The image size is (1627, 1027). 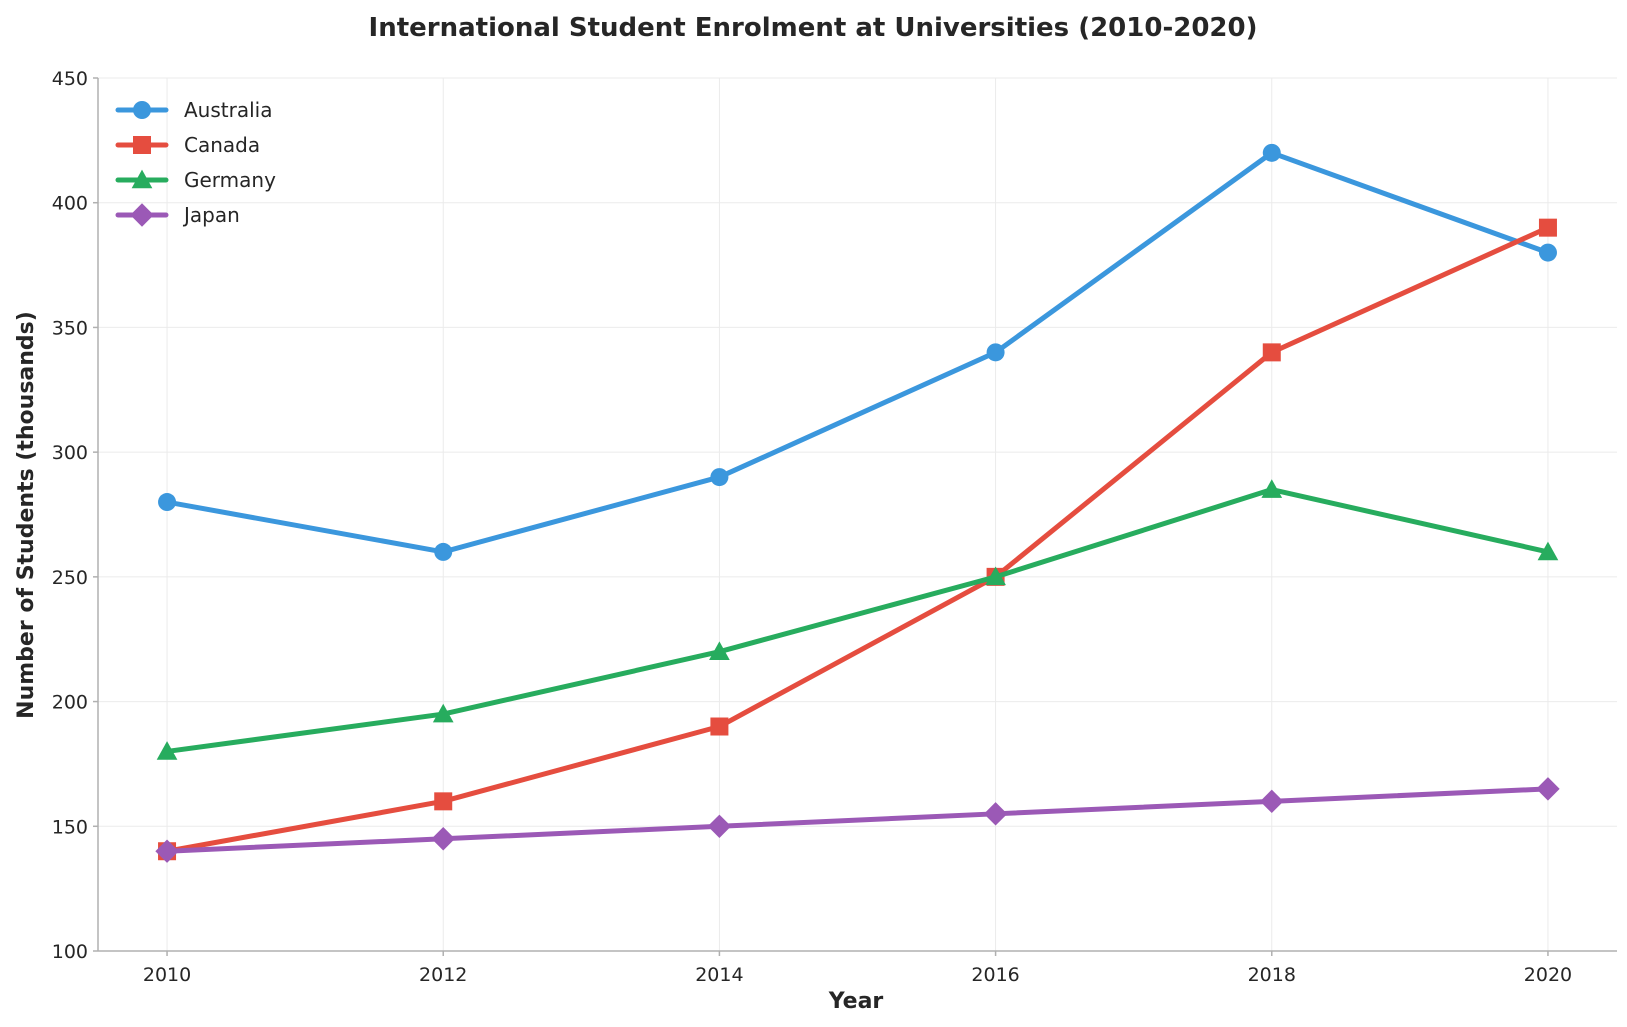 I want to click on legend: Australia Canada Germany Japan, so click(x=195, y=162).